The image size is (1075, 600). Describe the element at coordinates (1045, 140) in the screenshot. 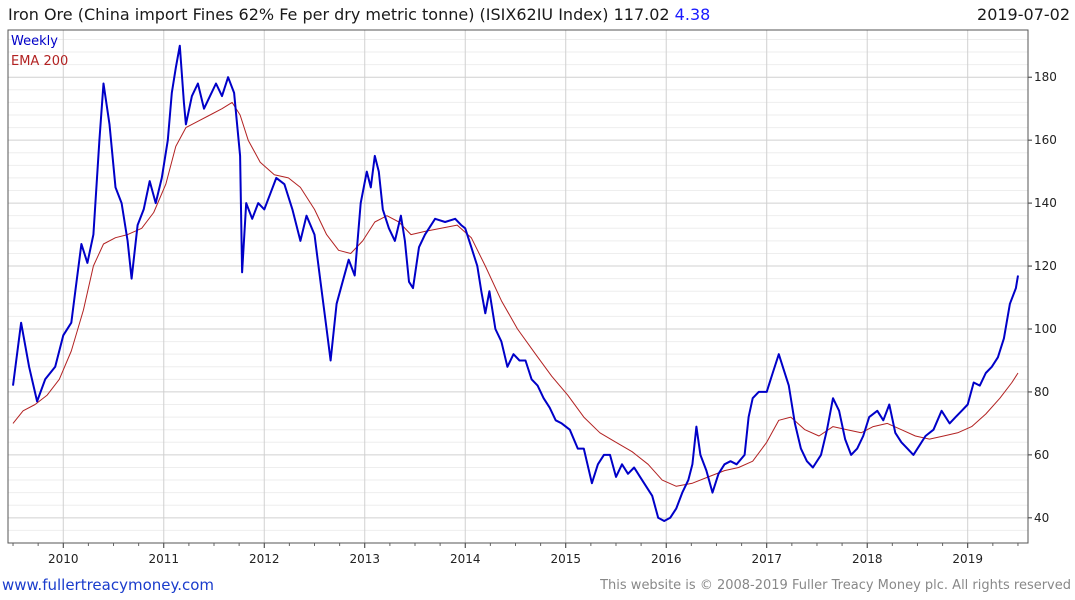

I see `y-tick-label: 160` at that location.